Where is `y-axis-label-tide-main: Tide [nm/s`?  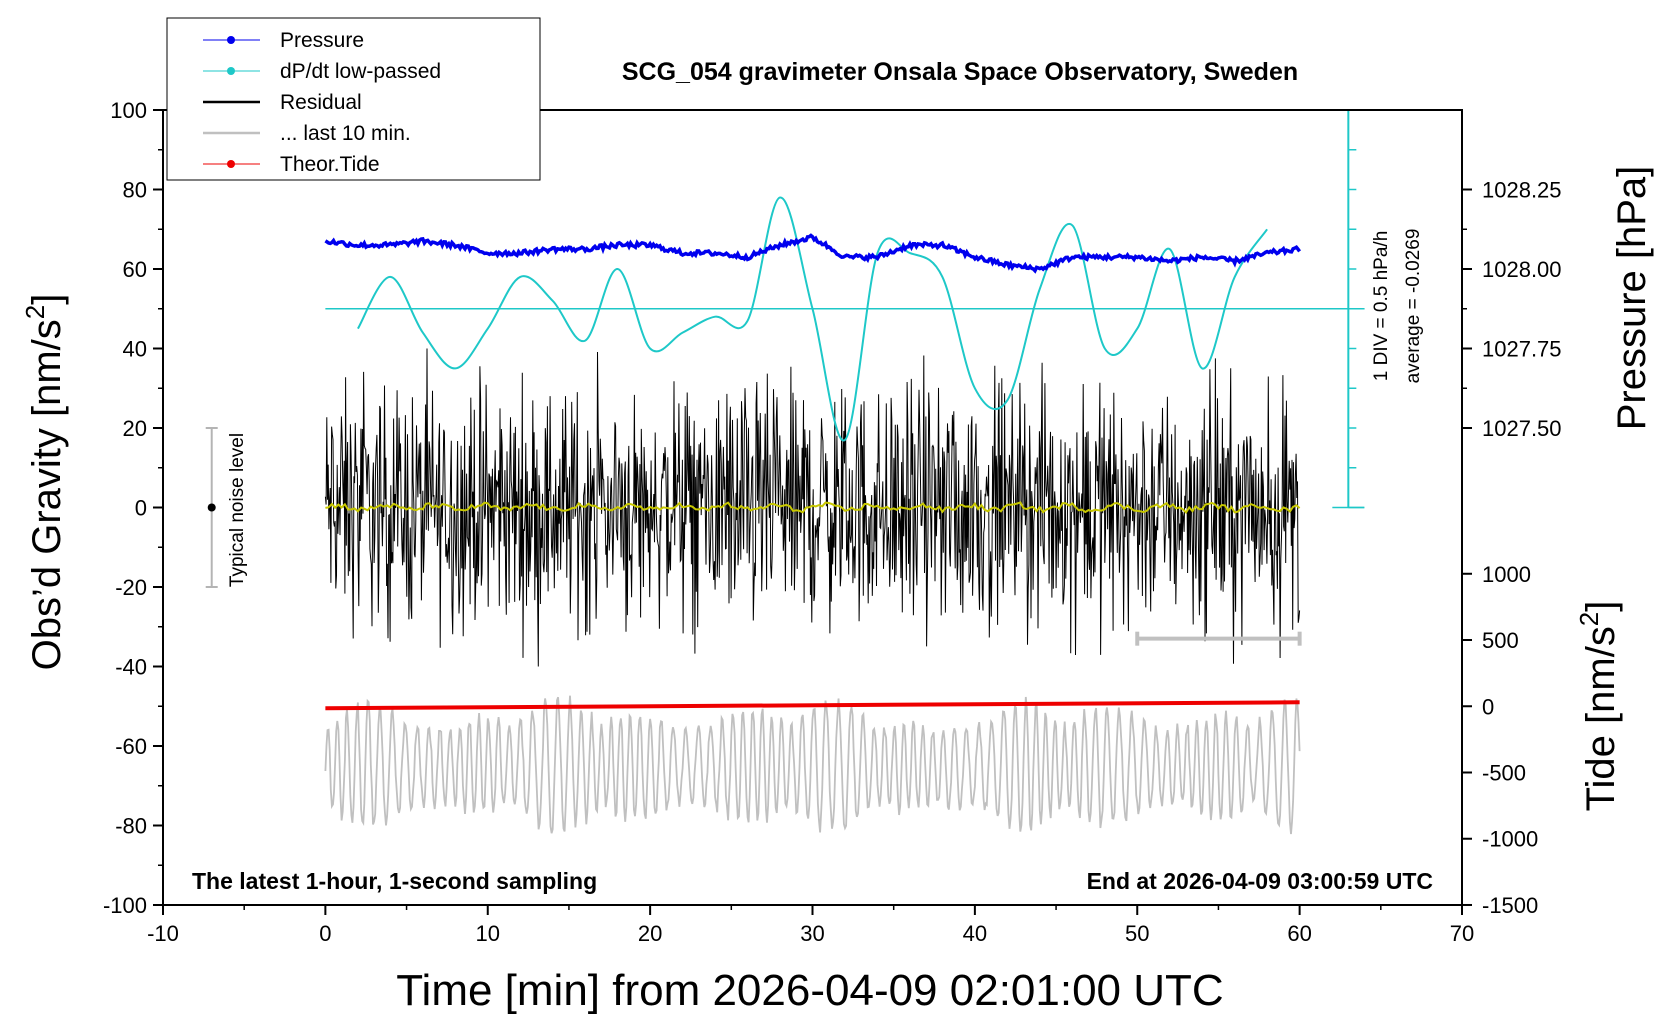 y-axis-label-tide-main: Tide [nm/s is located at coordinates (1601, 718).